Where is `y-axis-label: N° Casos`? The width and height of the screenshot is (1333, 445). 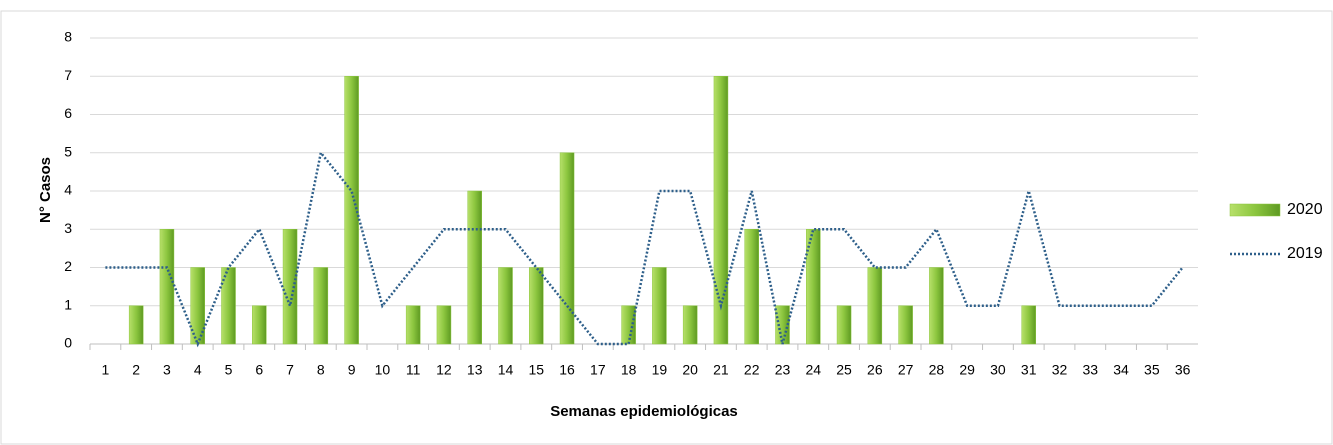
y-axis-label: N° Casos is located at coordinates (45, 190).